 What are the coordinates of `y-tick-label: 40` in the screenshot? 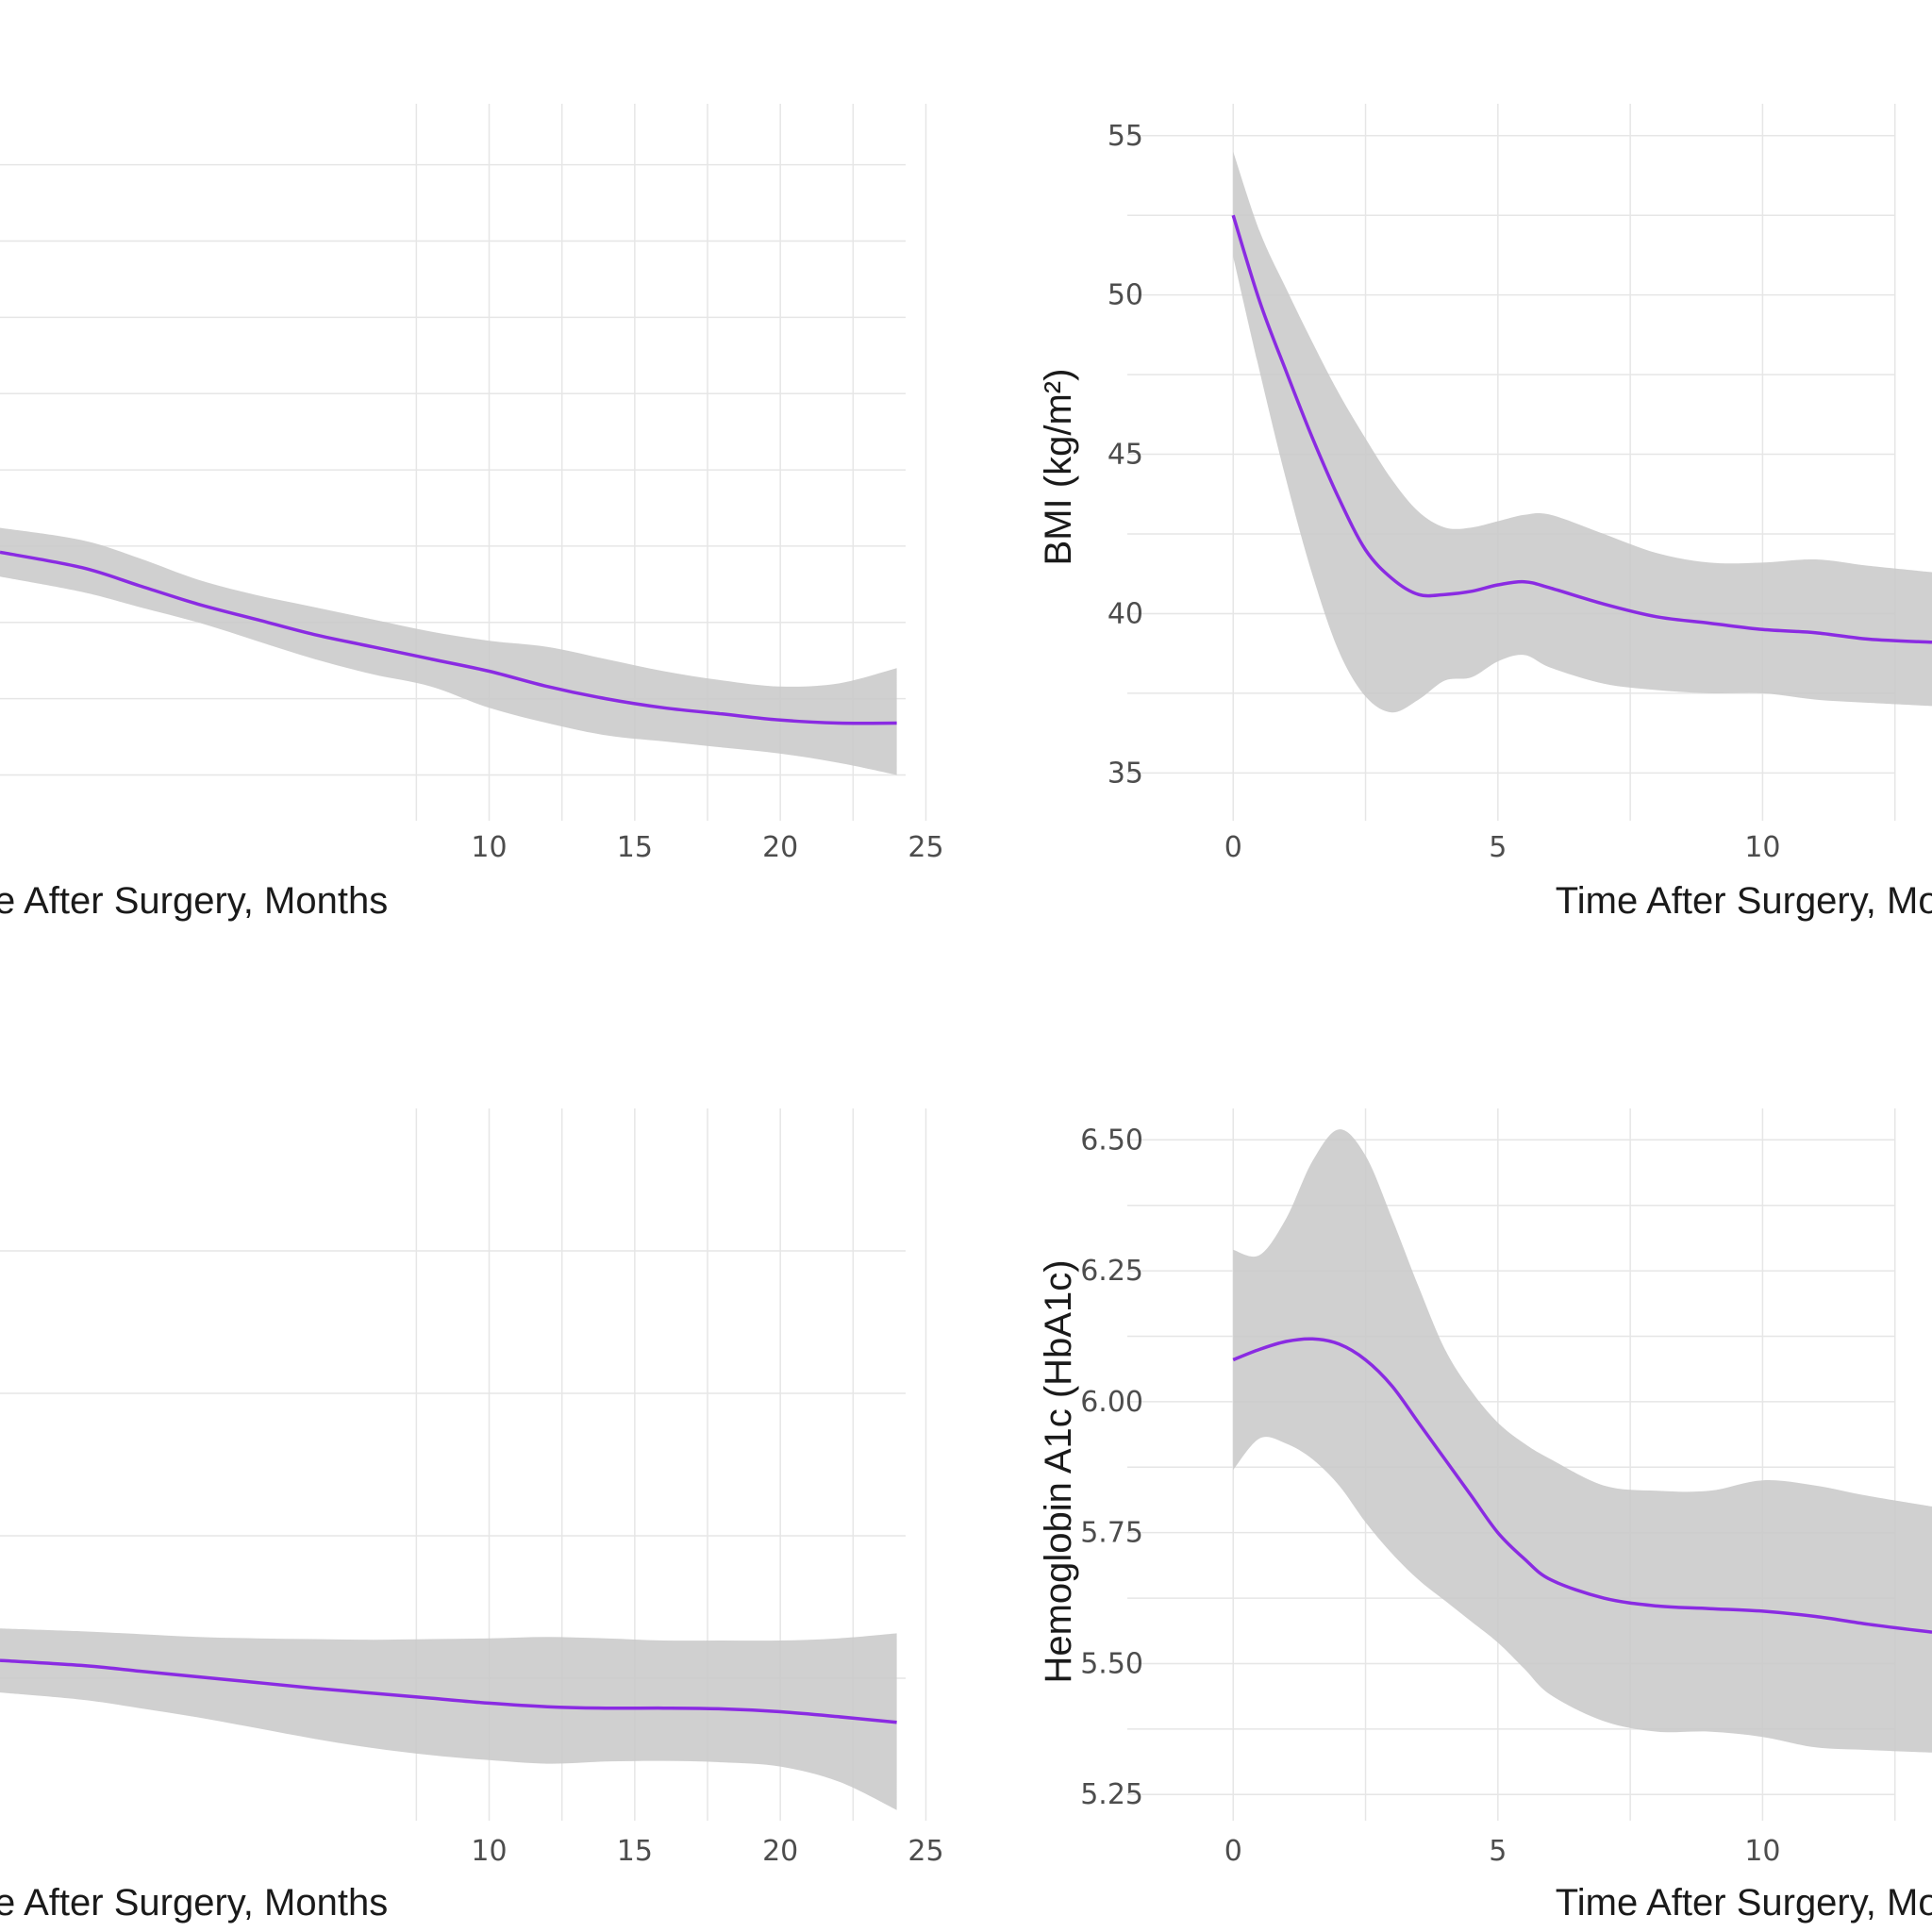 It's located at (1125, 614).